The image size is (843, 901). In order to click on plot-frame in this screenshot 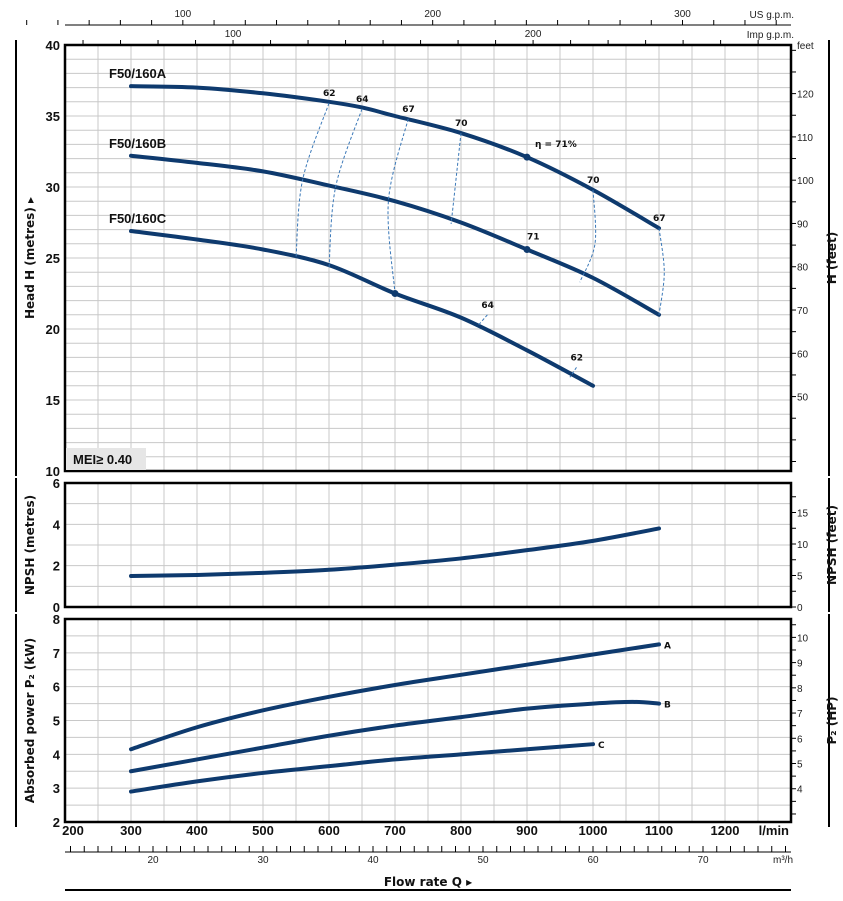, I will do `click(428, 545)`.